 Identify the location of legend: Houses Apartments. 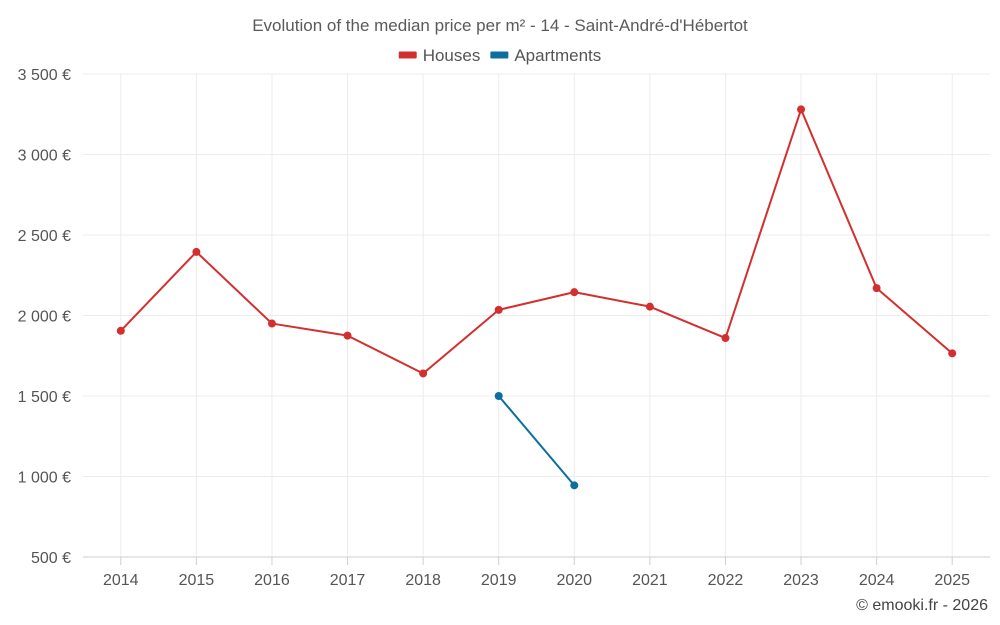
(500, 55).